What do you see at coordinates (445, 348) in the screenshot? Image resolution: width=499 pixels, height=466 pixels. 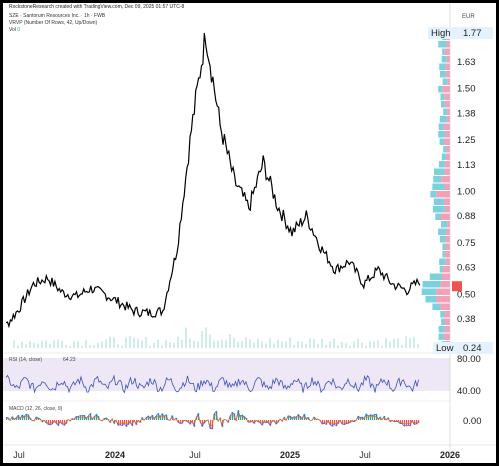 I see `low-label: Low` at bounding box center [445, 348].